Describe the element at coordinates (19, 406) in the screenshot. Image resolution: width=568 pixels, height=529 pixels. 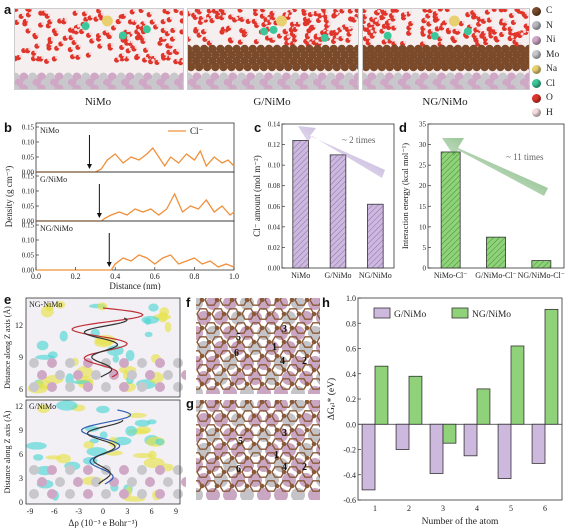
I see `ytick-label: 12` at that location.